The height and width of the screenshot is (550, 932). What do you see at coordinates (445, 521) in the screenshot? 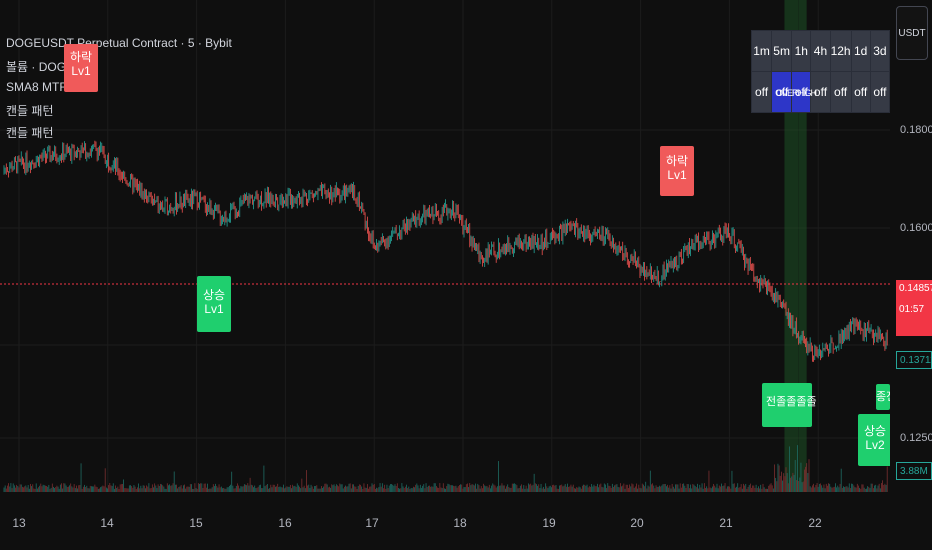
I see `time-axis: 13 14 15 16 17 18 19 20 21 22` at bounding box center [445, 521].